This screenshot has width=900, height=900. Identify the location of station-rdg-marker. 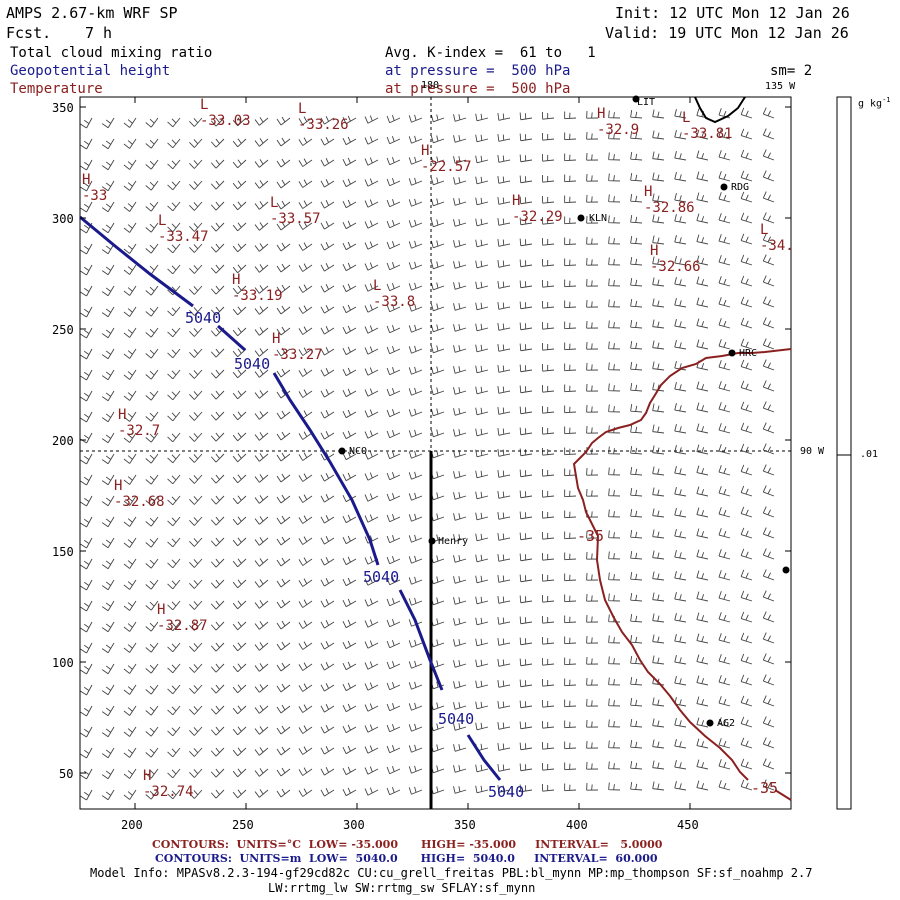
(724, 187).